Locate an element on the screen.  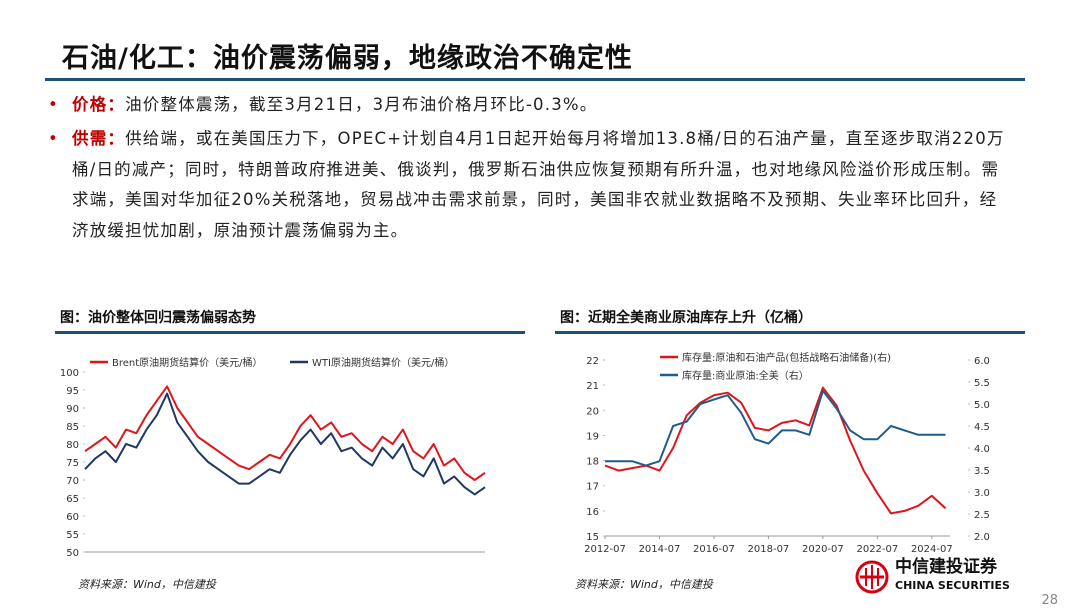
y2-tick-label: 4.0 is located at coordinates (982, 449).